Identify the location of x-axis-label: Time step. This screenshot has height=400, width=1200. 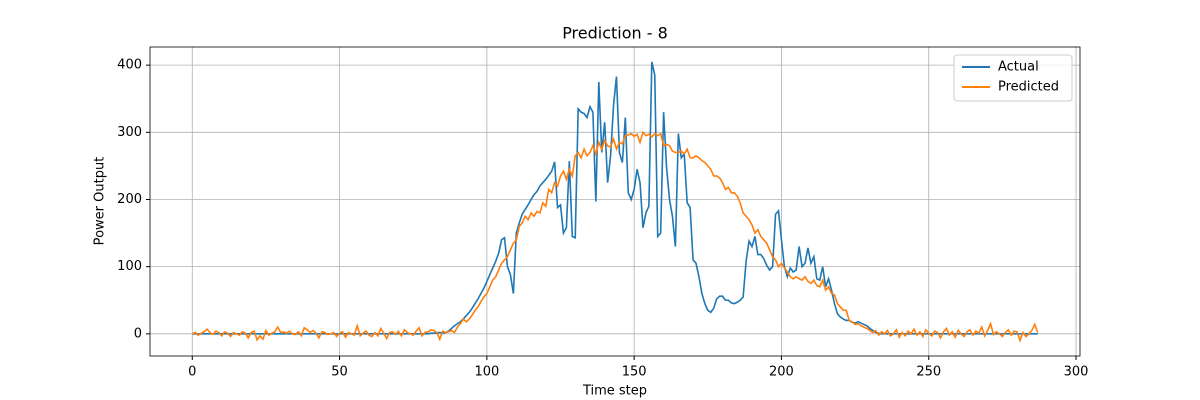
(614, 391).